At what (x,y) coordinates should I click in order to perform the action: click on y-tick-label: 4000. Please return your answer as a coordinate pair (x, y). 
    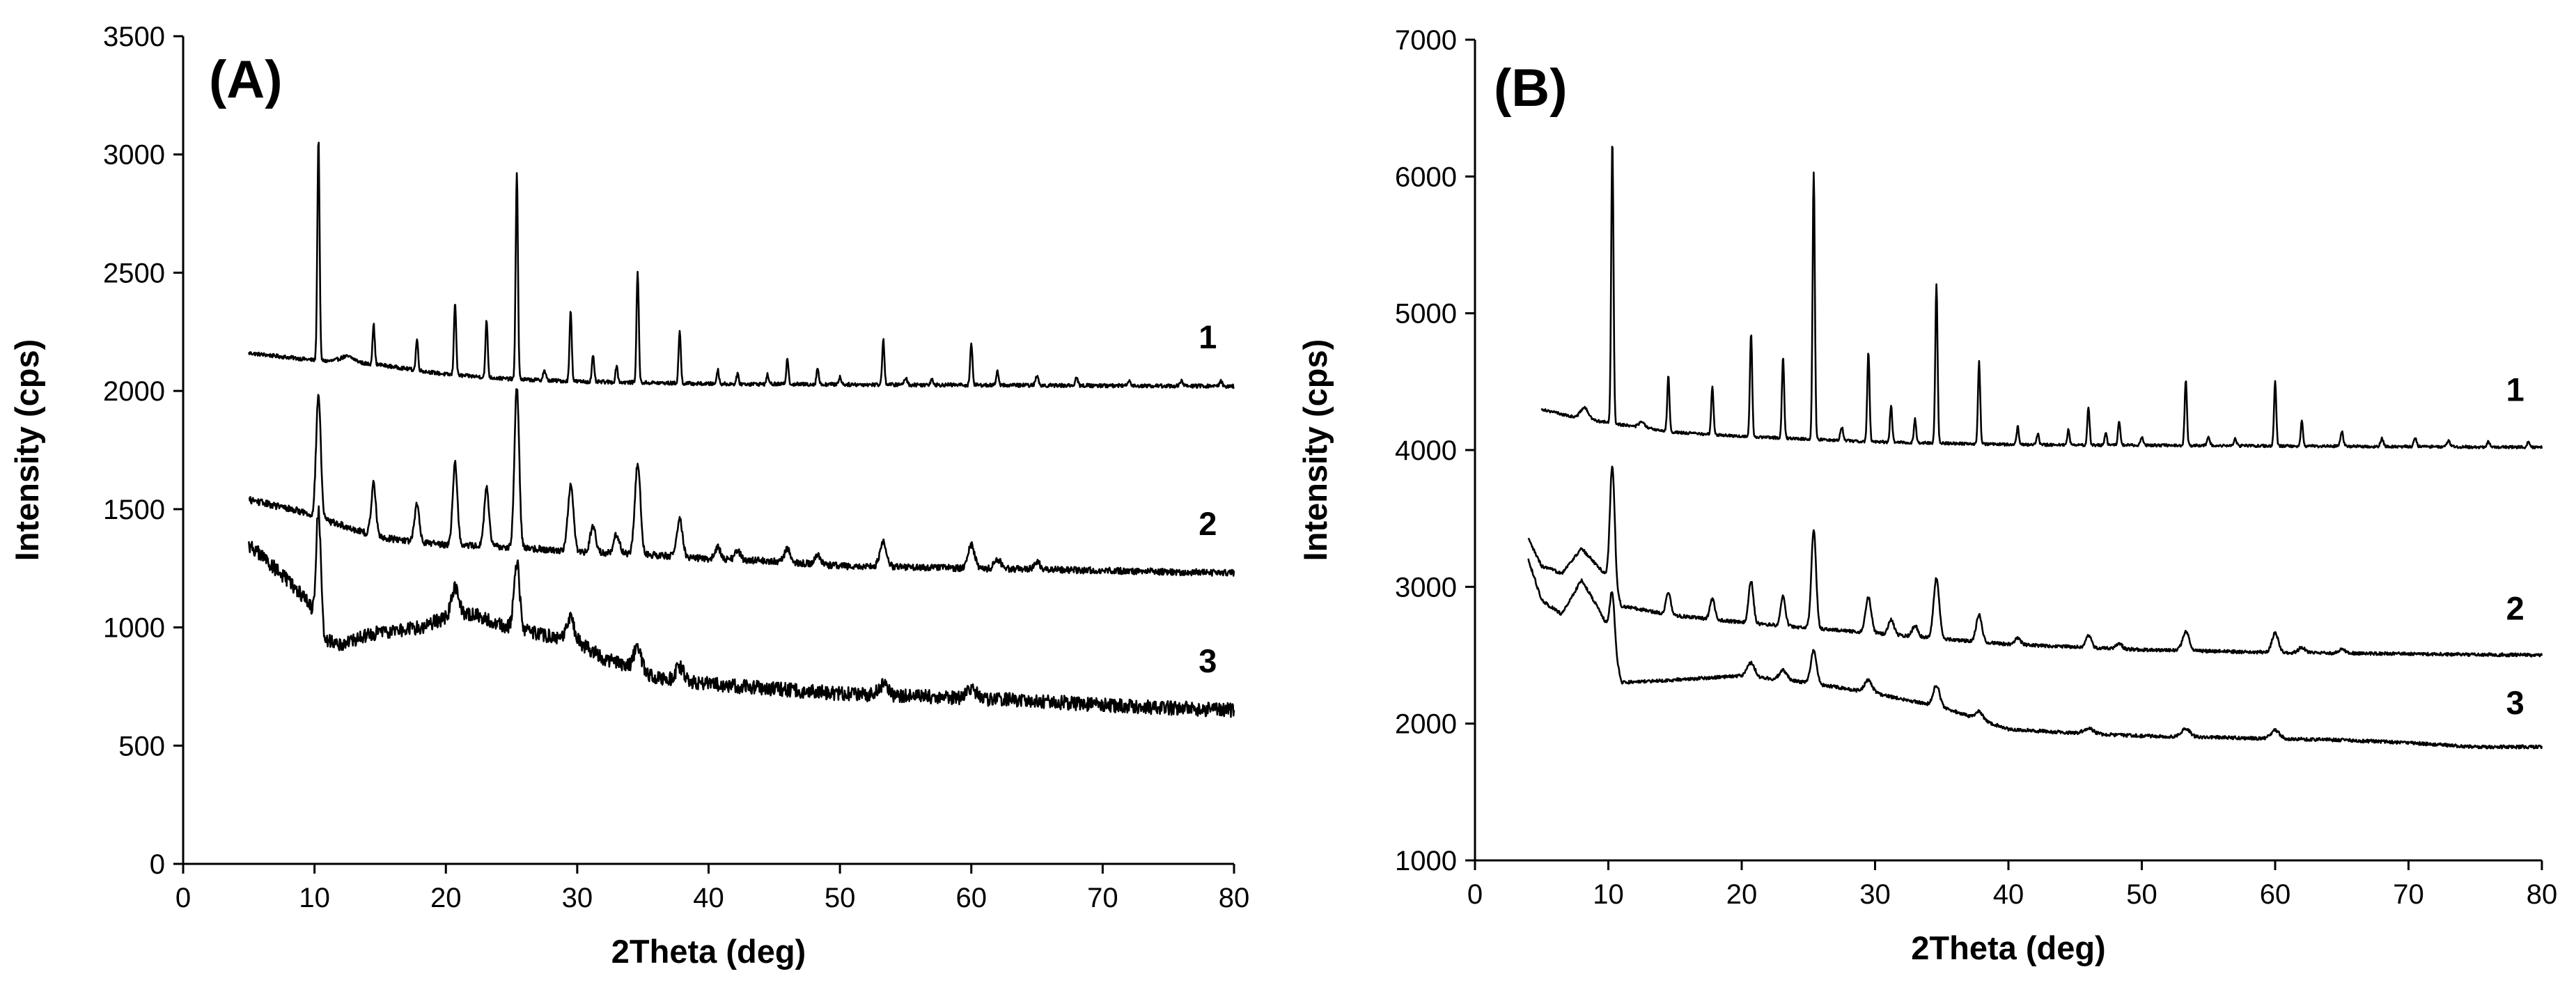
    Looking at the image, I should click on (1426, 450).